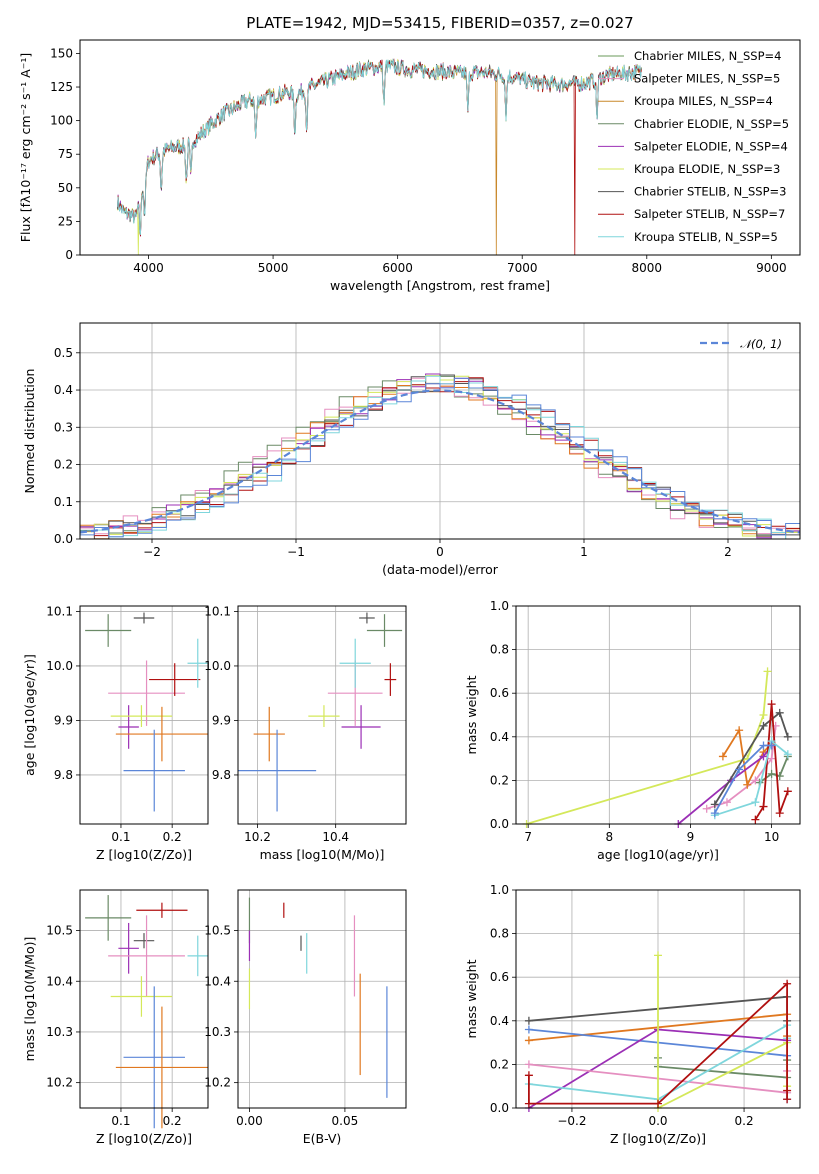 Image resolution: width=819 pixels, height=1174 pixels. Describe the element at coordinates (322, 999) in the screenshot. I see `panel-mass-vs-EBV` at that location.